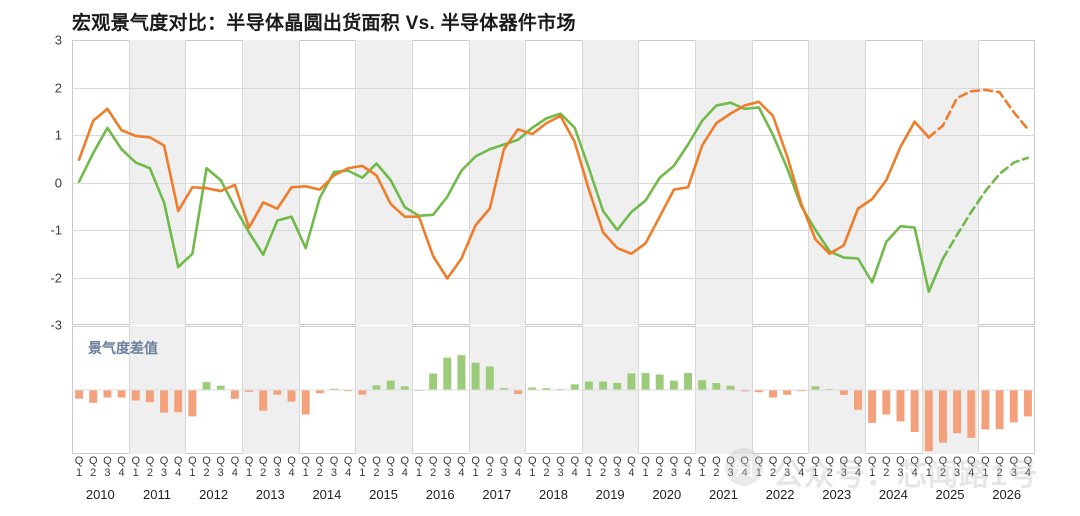 This screenshot has width=1080, height=516. Describe the element at coordinates (324, 23) in the screenshot. I see `page-title: 宏观景气度对比：半导体晶圆出货面积 Vs. 半导体器件市场` at that location.